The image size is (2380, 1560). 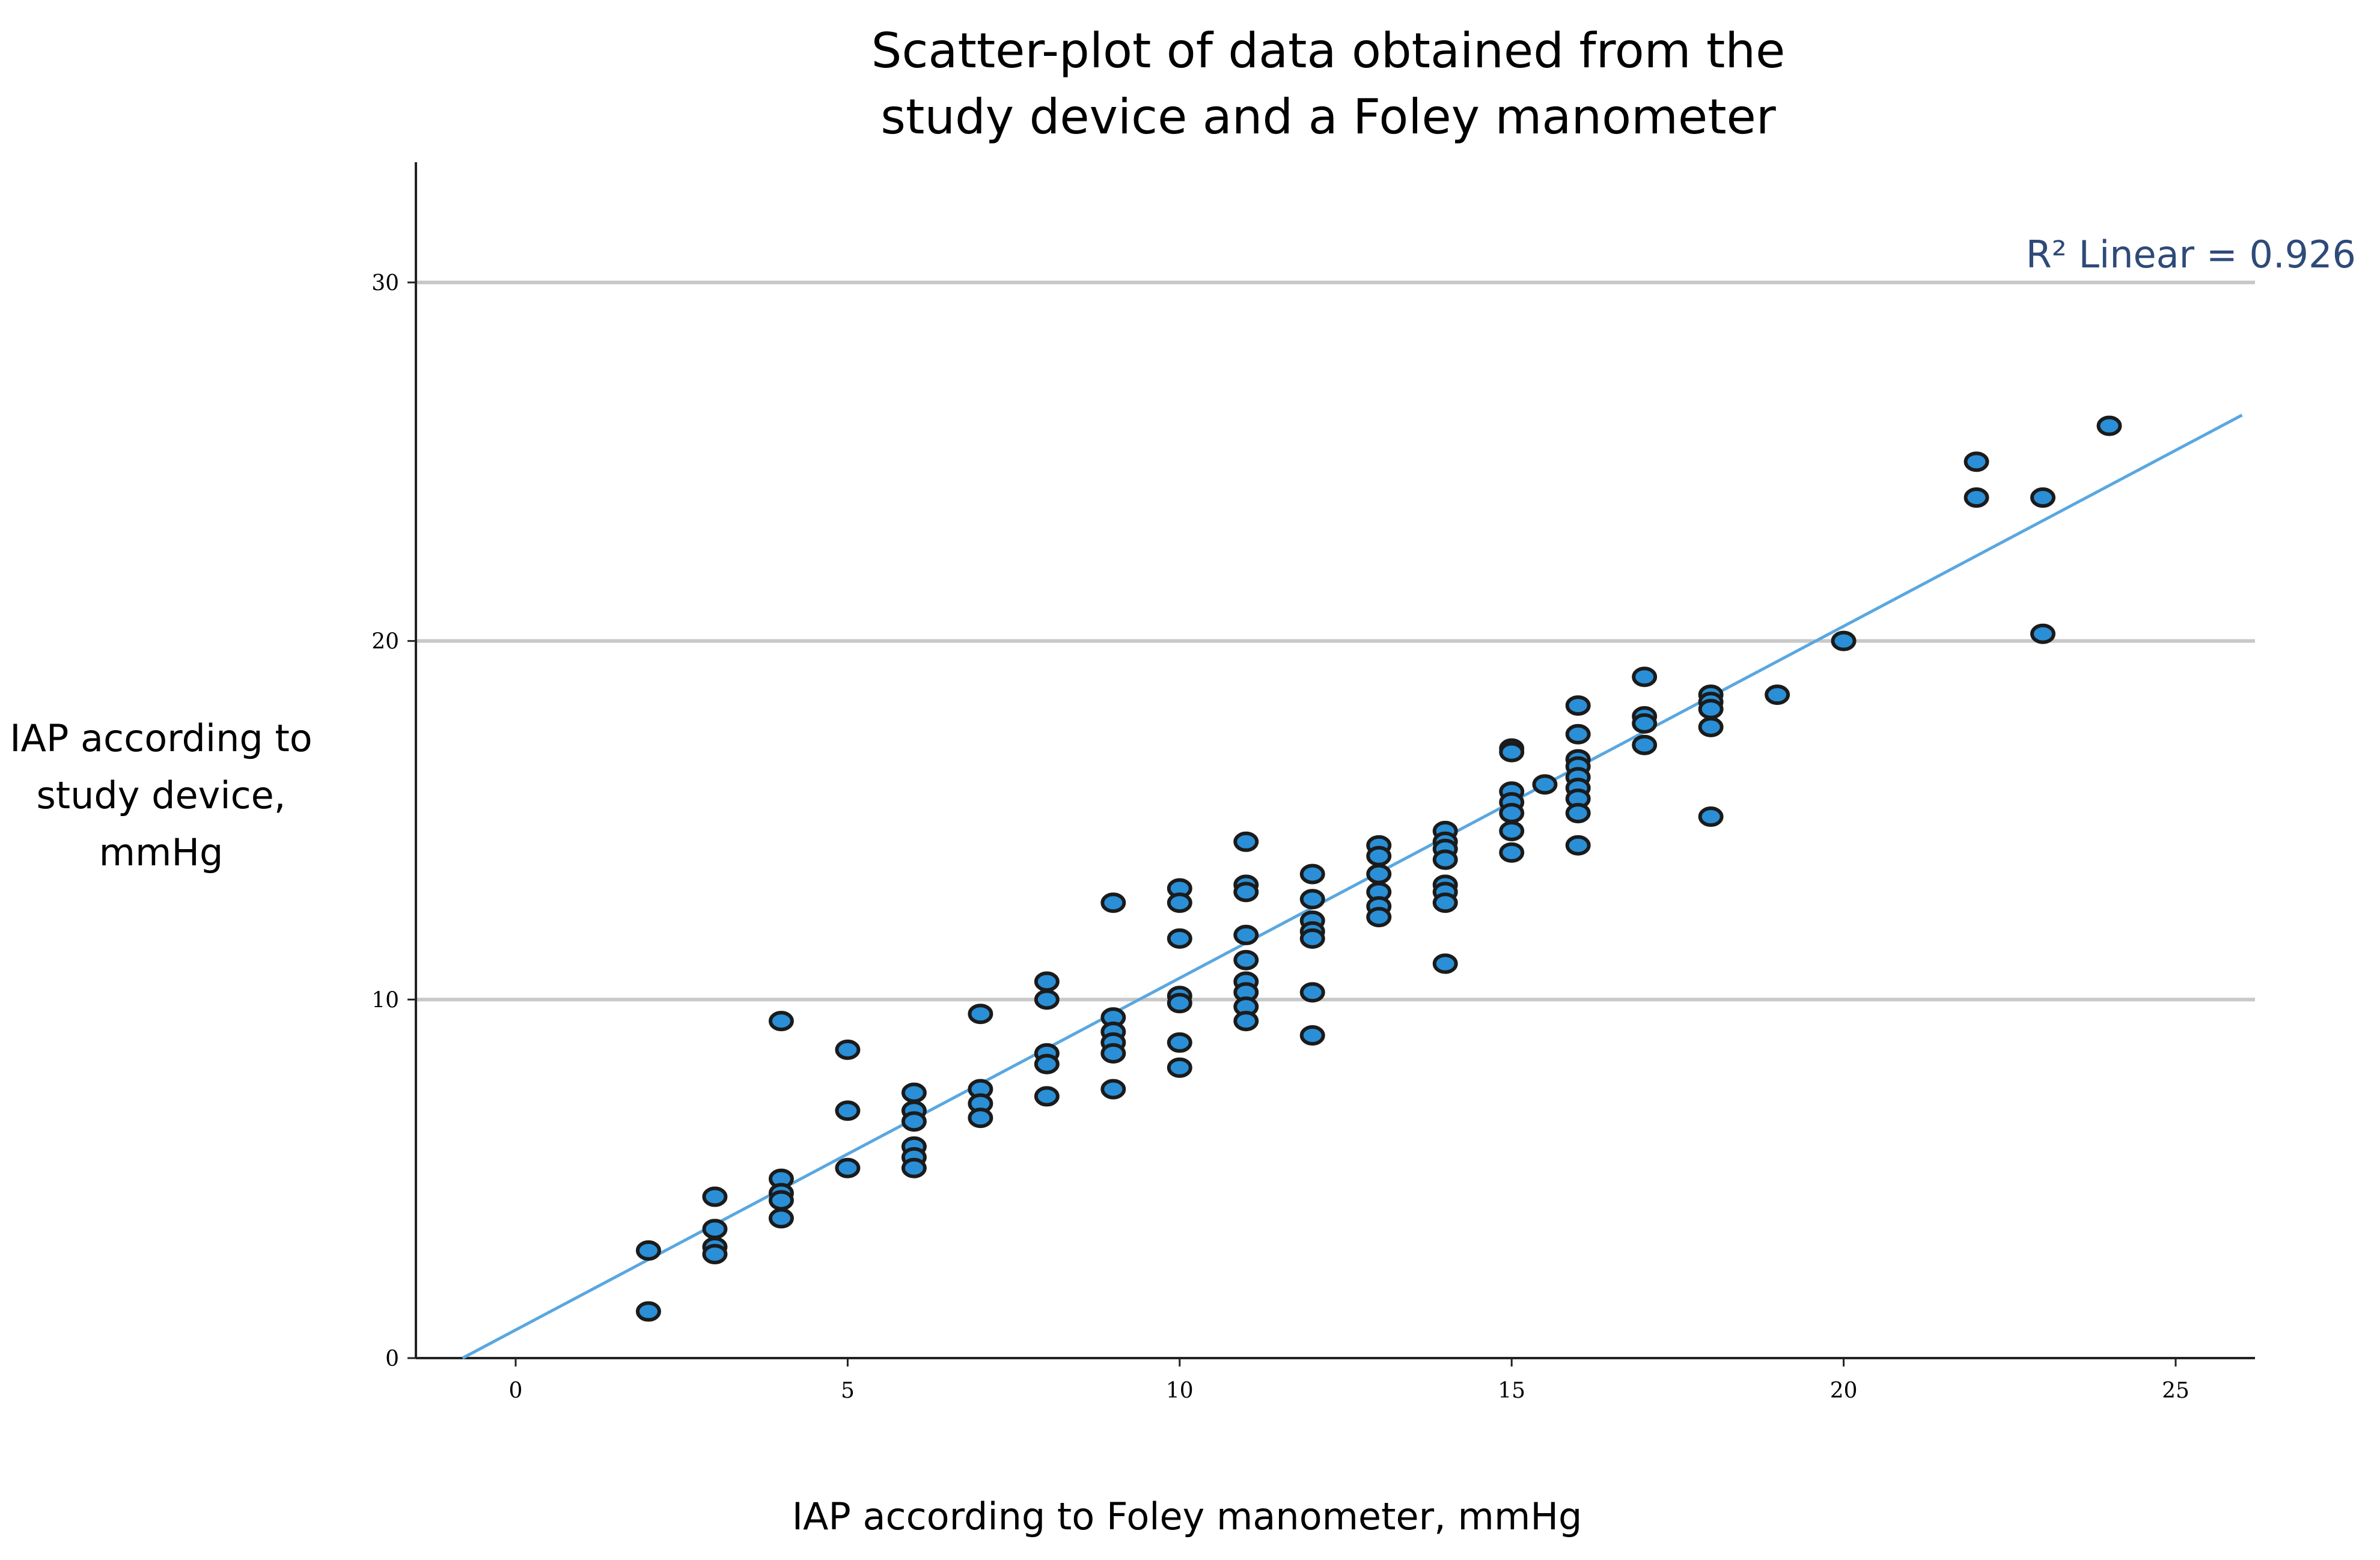 I want to click on x-ticks: 0 5 10 15 20 25, so click(x=1349, y=1381).